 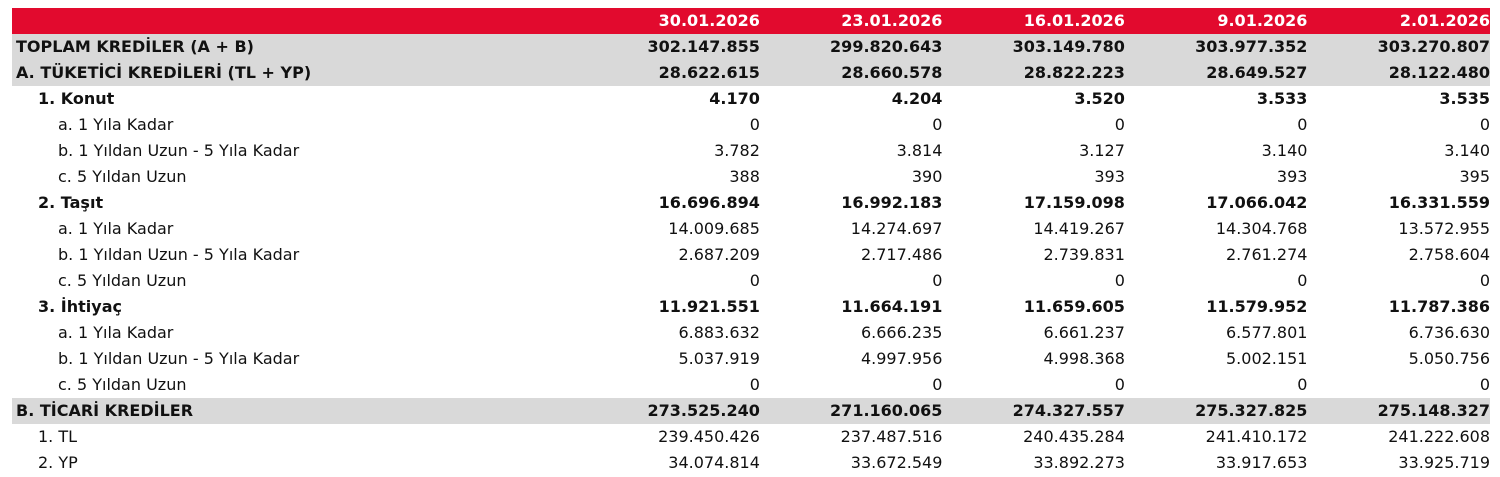 I want to click on row-value: 17.159.098, so click(x=1074, y=202).